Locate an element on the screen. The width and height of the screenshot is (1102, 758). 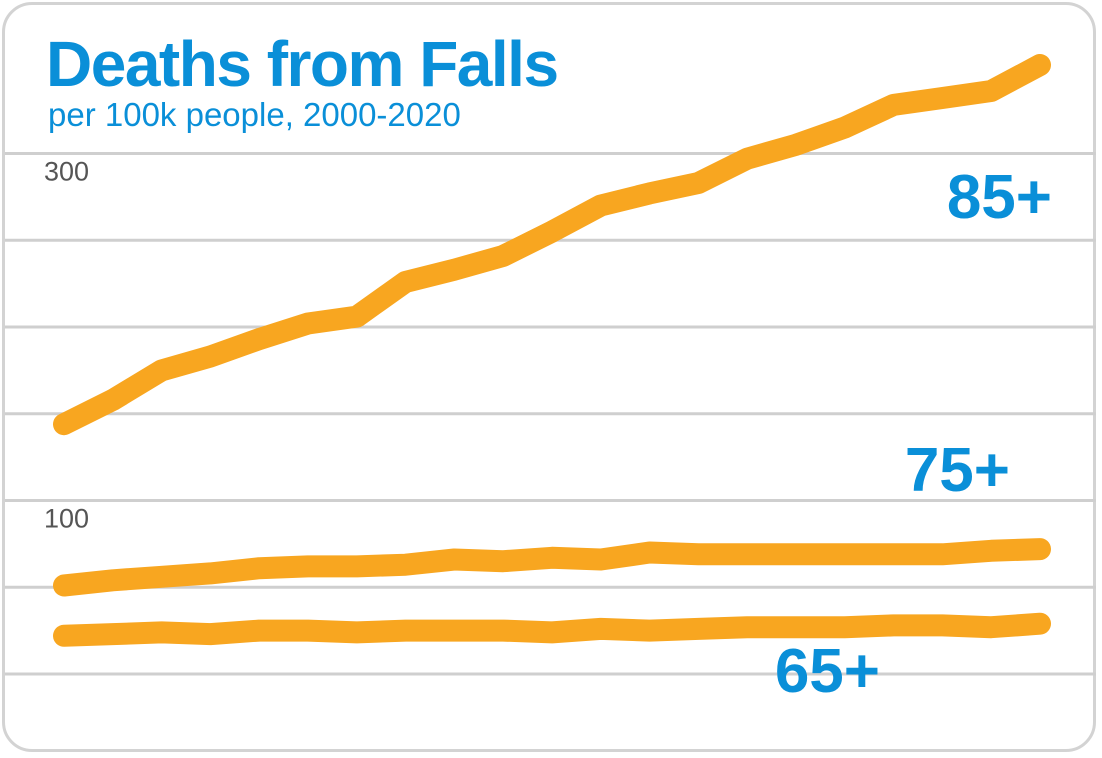
chart-title: Deaths from Falls is located at coordinates (302, 64).